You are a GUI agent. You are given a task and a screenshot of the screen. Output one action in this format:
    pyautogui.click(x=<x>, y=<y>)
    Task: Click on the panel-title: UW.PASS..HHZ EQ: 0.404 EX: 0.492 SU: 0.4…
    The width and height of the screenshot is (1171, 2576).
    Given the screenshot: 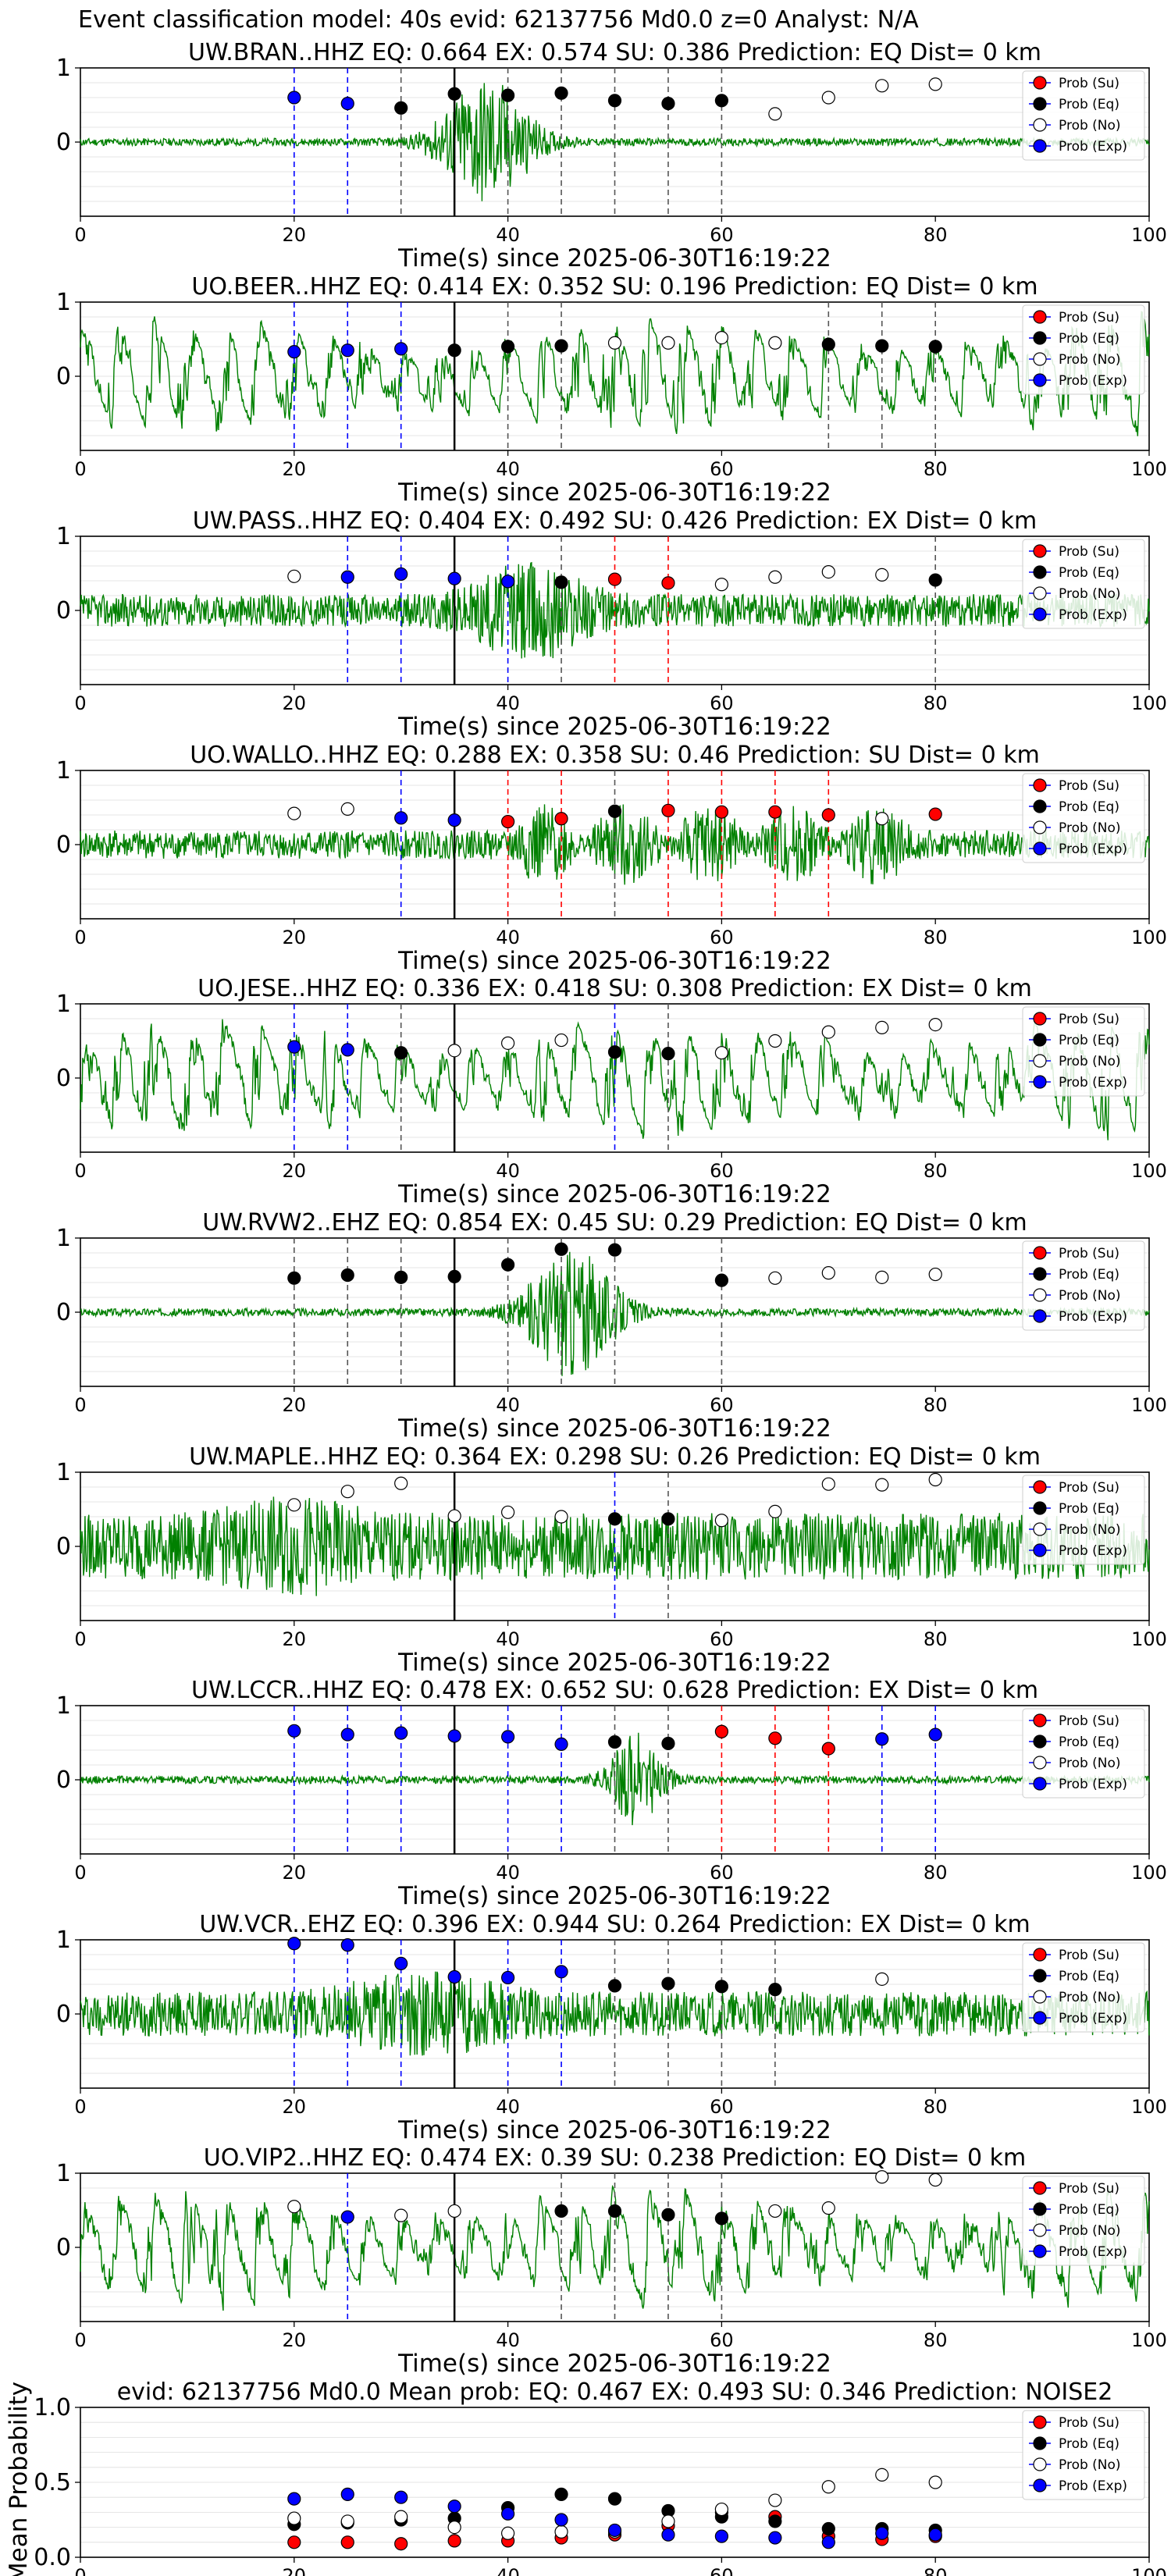 What is the action you would take?
    pyautogui.click(x=615, y=521)
    